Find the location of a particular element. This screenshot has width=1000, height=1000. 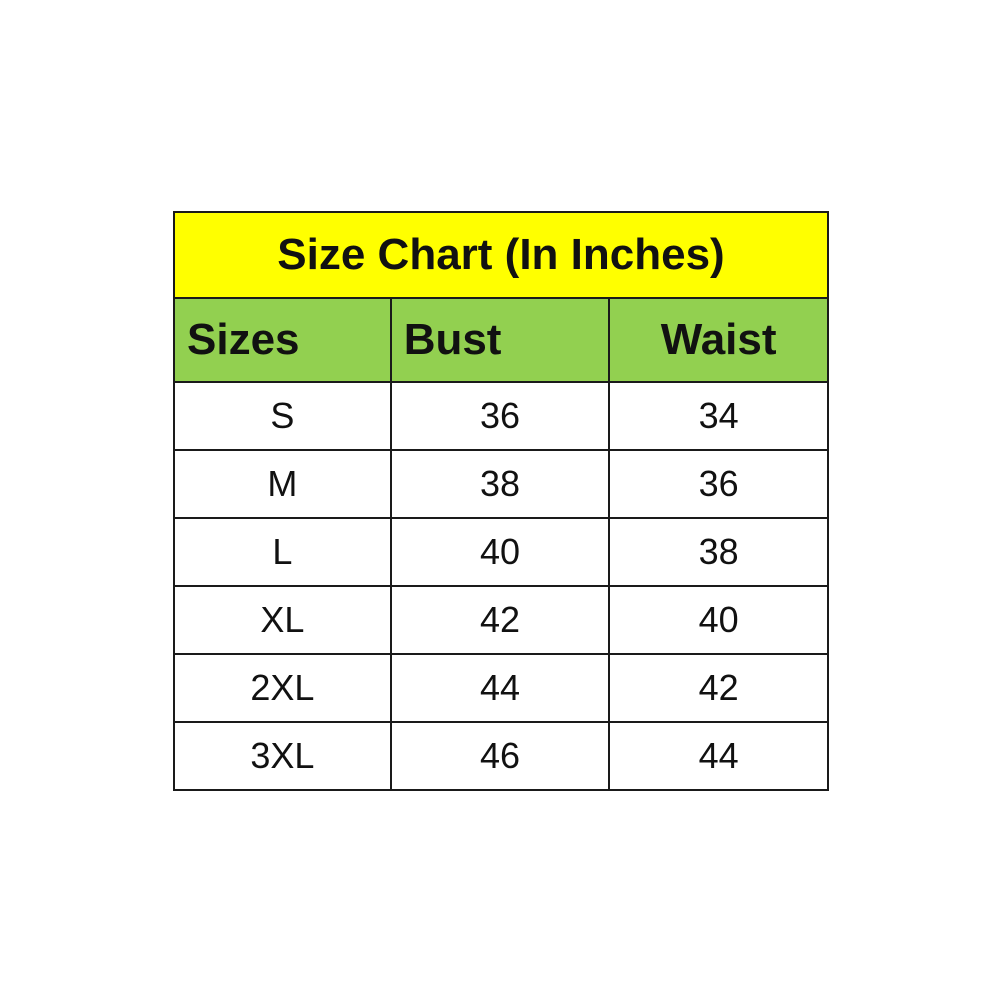

table-row: S 36 34 is located at coordinates (501, 416).